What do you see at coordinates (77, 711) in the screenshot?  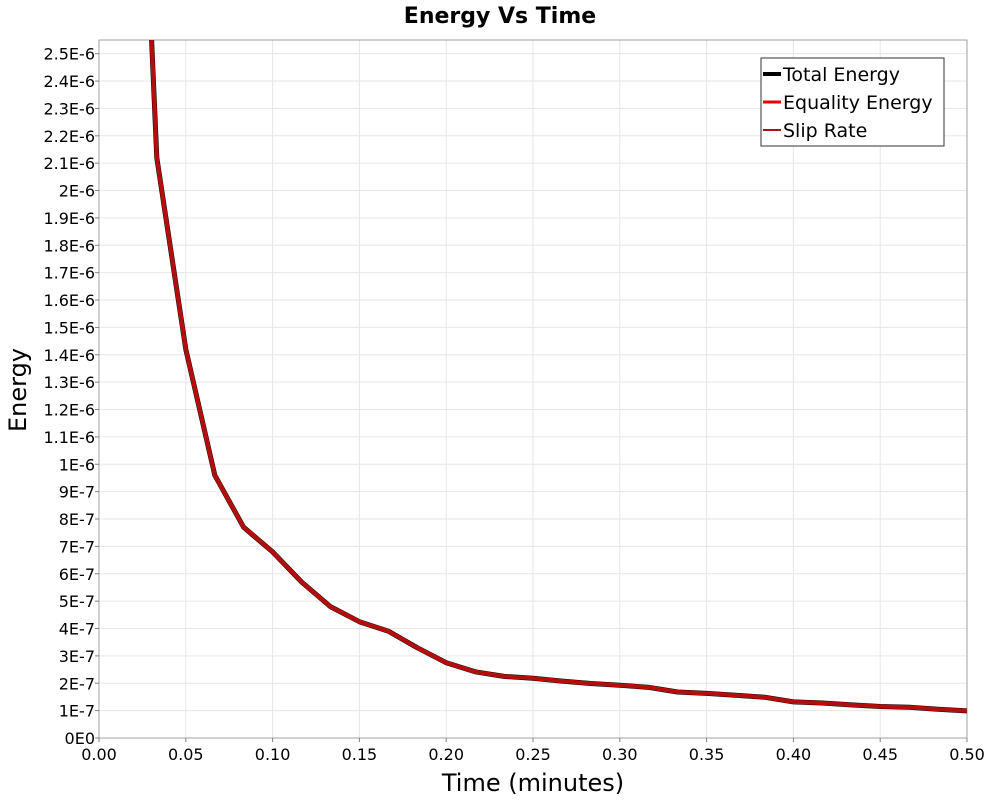 I see `y-tick-label: 1E-7` at bounding box center [77, 711].